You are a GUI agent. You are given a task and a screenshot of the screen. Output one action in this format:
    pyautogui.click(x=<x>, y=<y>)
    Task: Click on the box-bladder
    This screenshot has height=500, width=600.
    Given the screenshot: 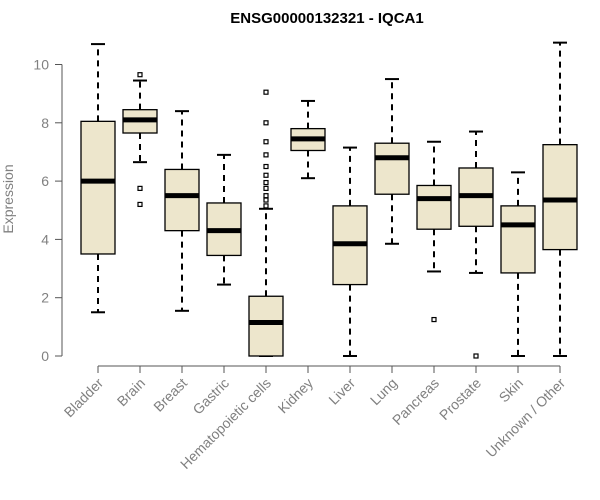 What is the action you would take?
    pyautogui.click(x=98, y=178)
    